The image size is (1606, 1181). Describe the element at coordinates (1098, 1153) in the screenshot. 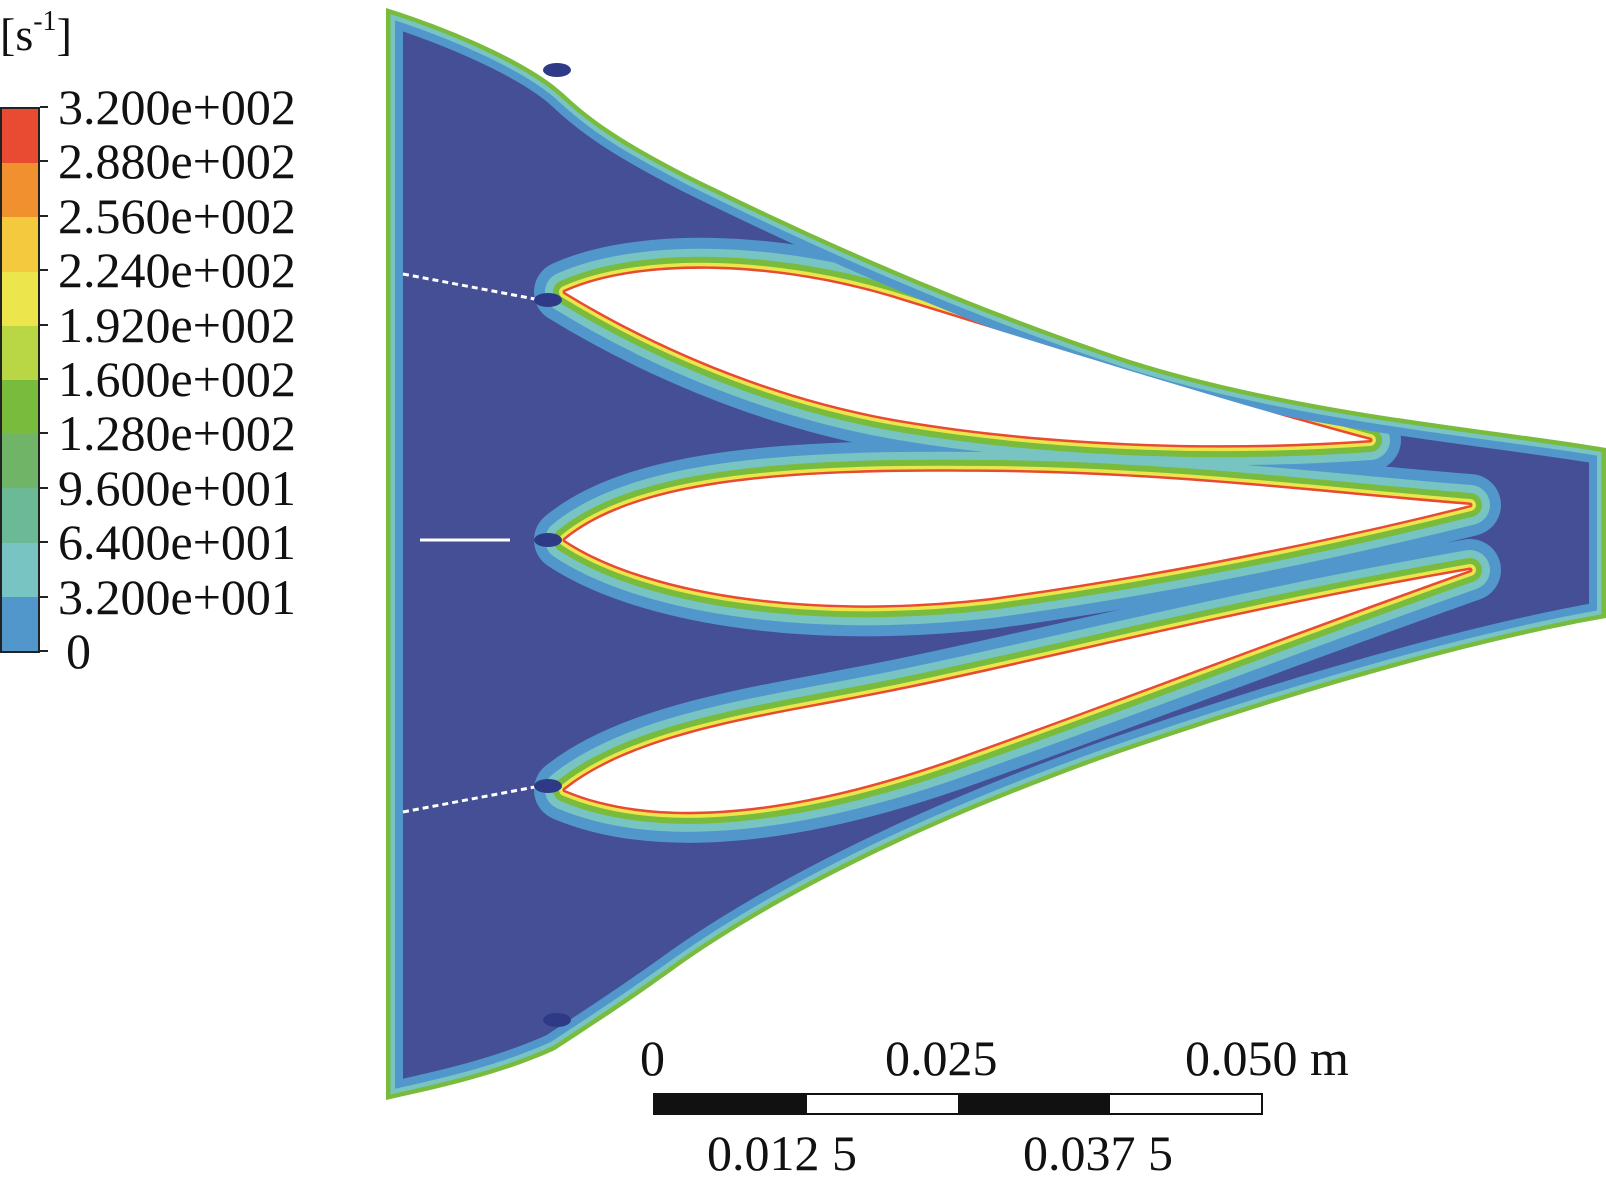

I see `scale-label-0-0375: 0.037 5` at that location.